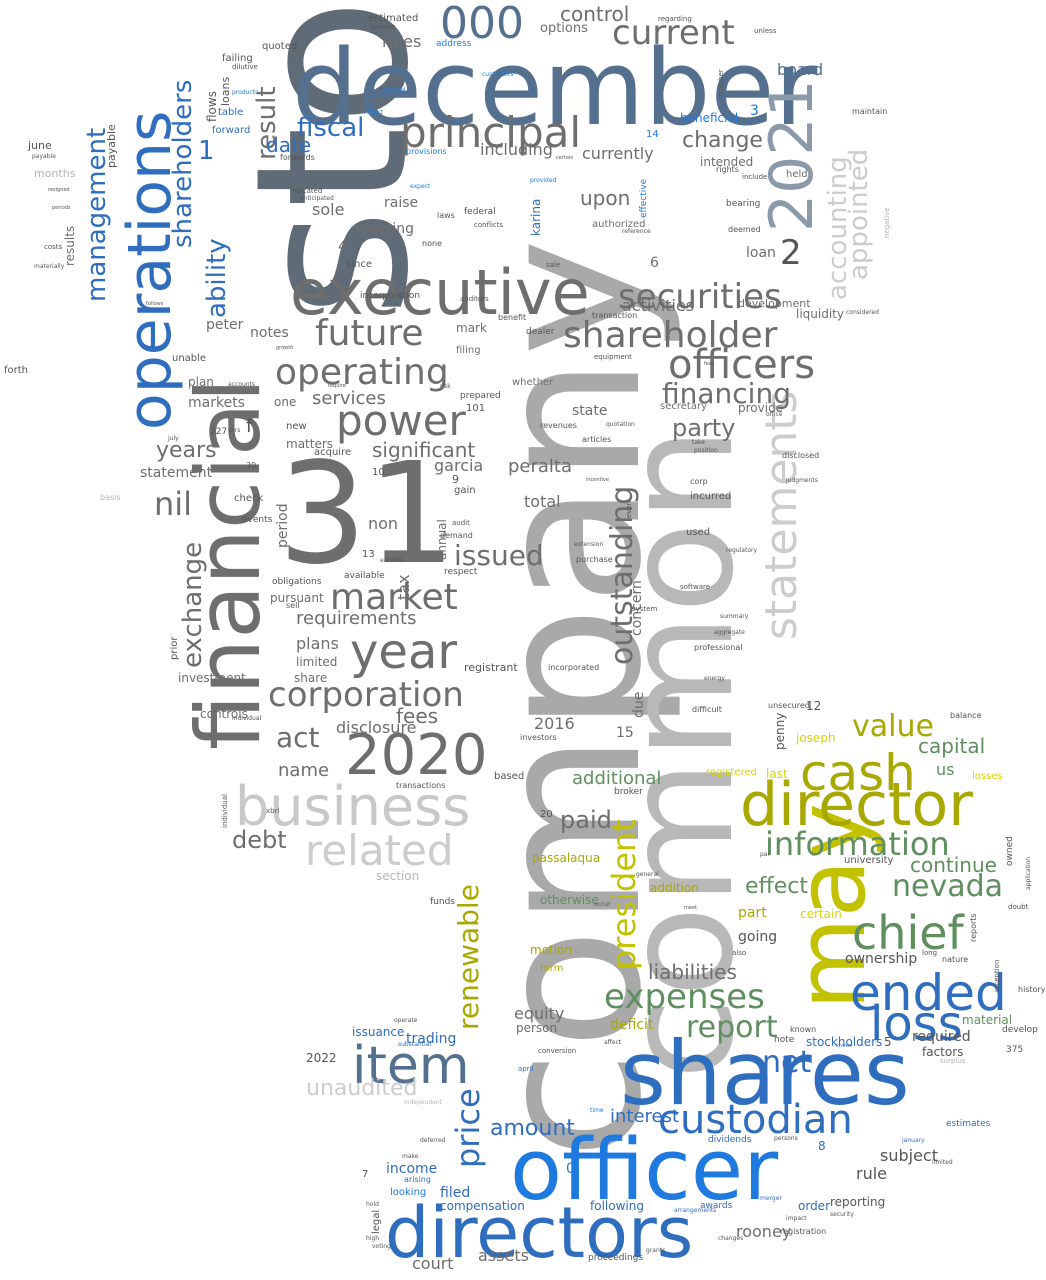 The width and height of the screenshot is (1046, 1280). What do you see at coordinates (440, 292) in the screenshot?
I see `word-executive: executive` at bounding box center [440, 292].